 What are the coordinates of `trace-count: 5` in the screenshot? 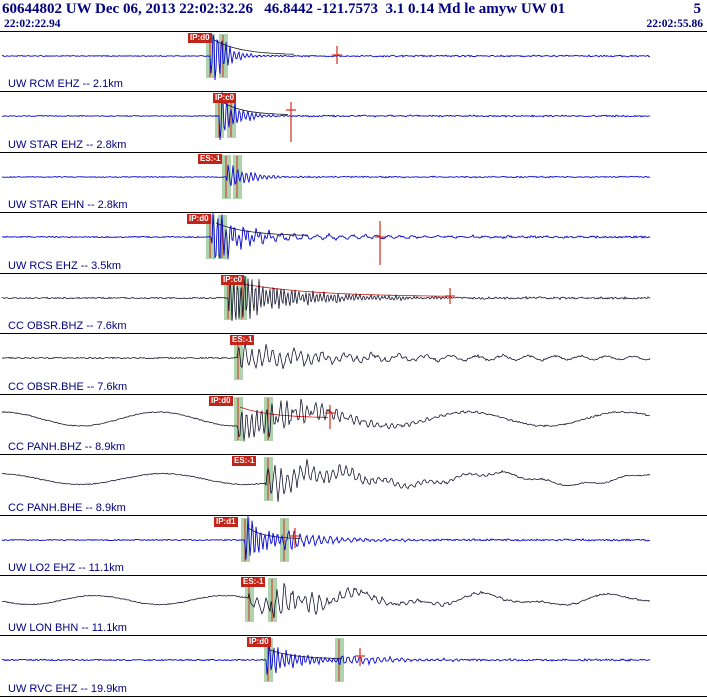 It's located at (697, 9).